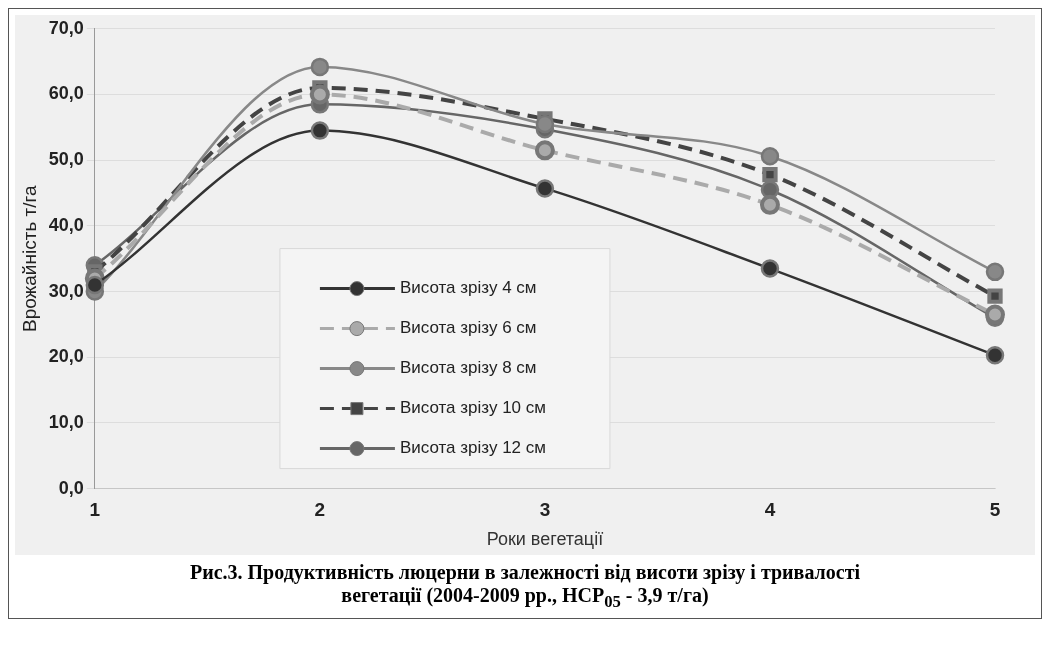 This screenshot has width=1043, height=661. I want to click on x-axis-title: Роки вегетації, so click(545, 539).